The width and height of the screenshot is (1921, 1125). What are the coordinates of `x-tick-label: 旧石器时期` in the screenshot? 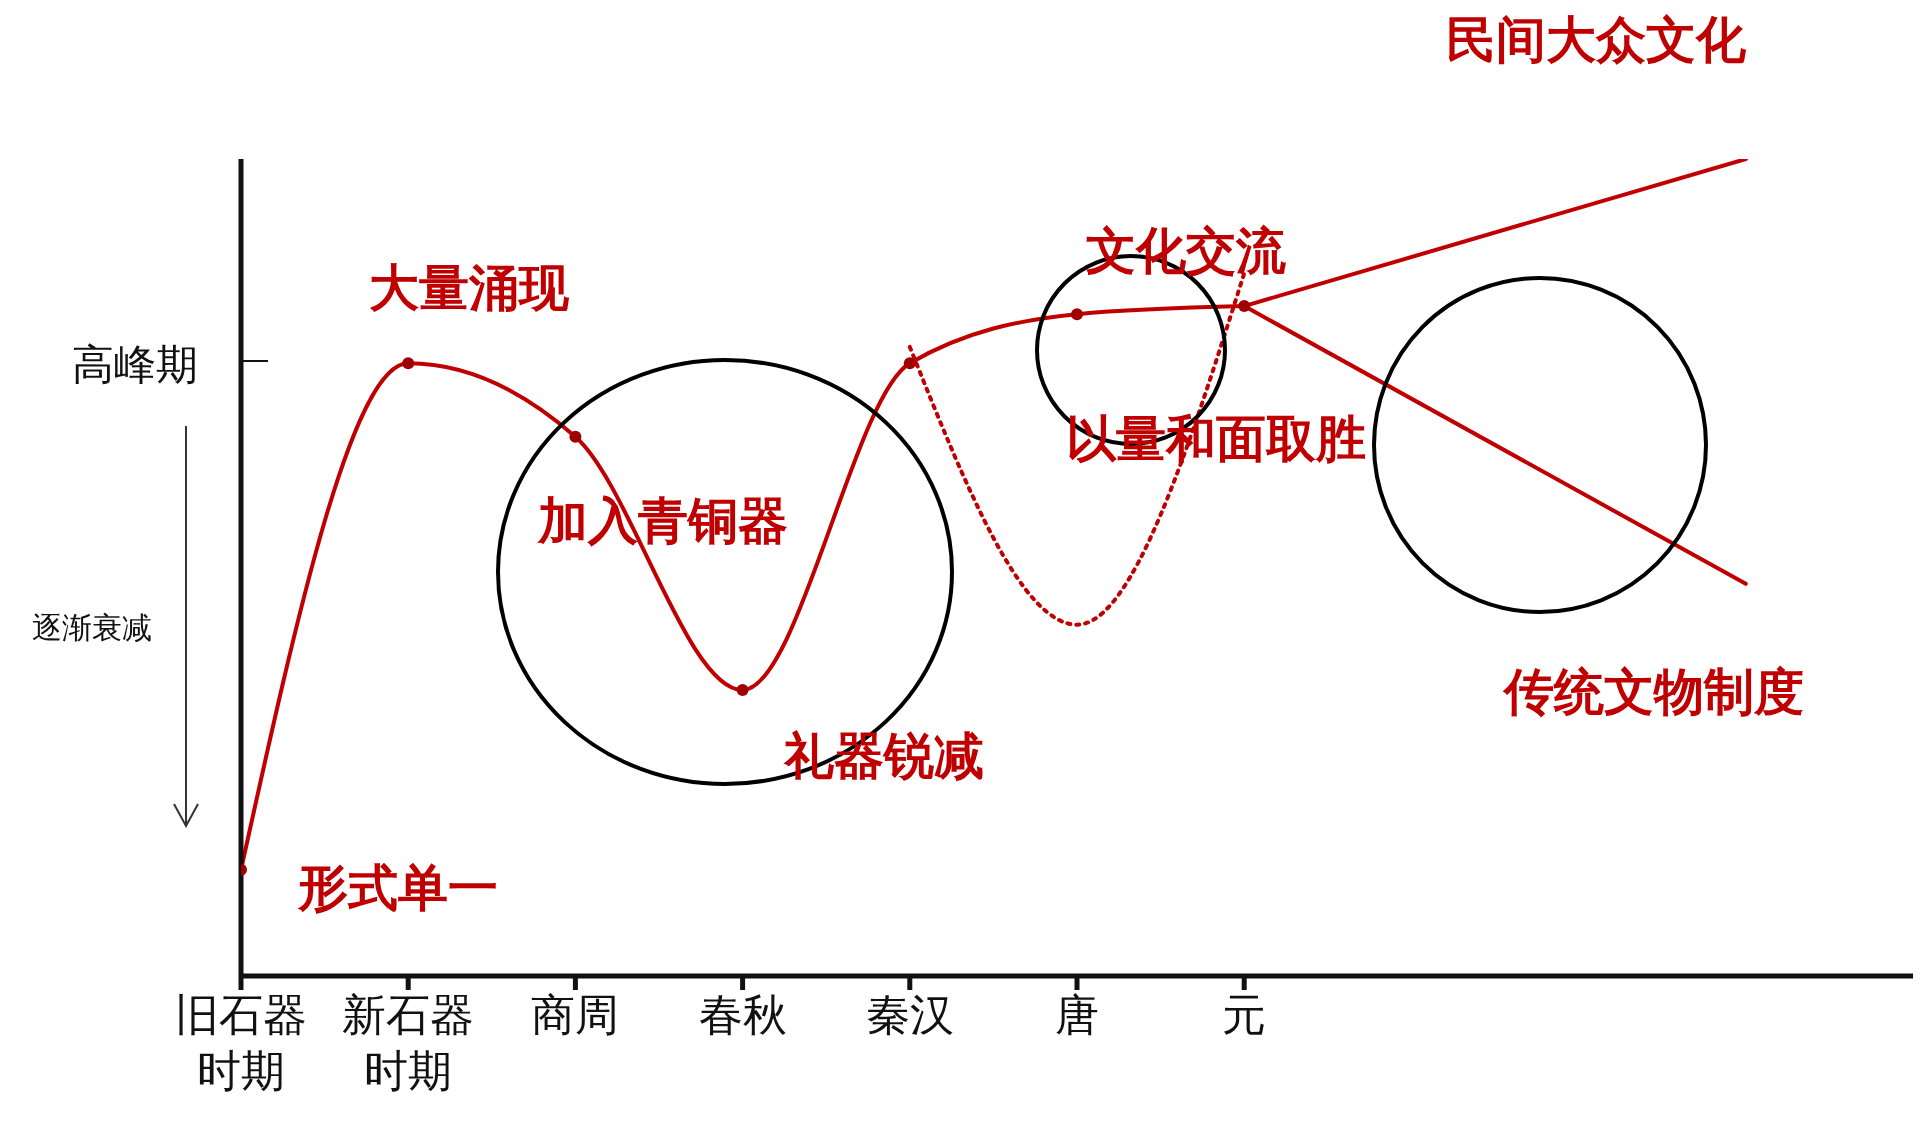 It's located at (241, 1042).